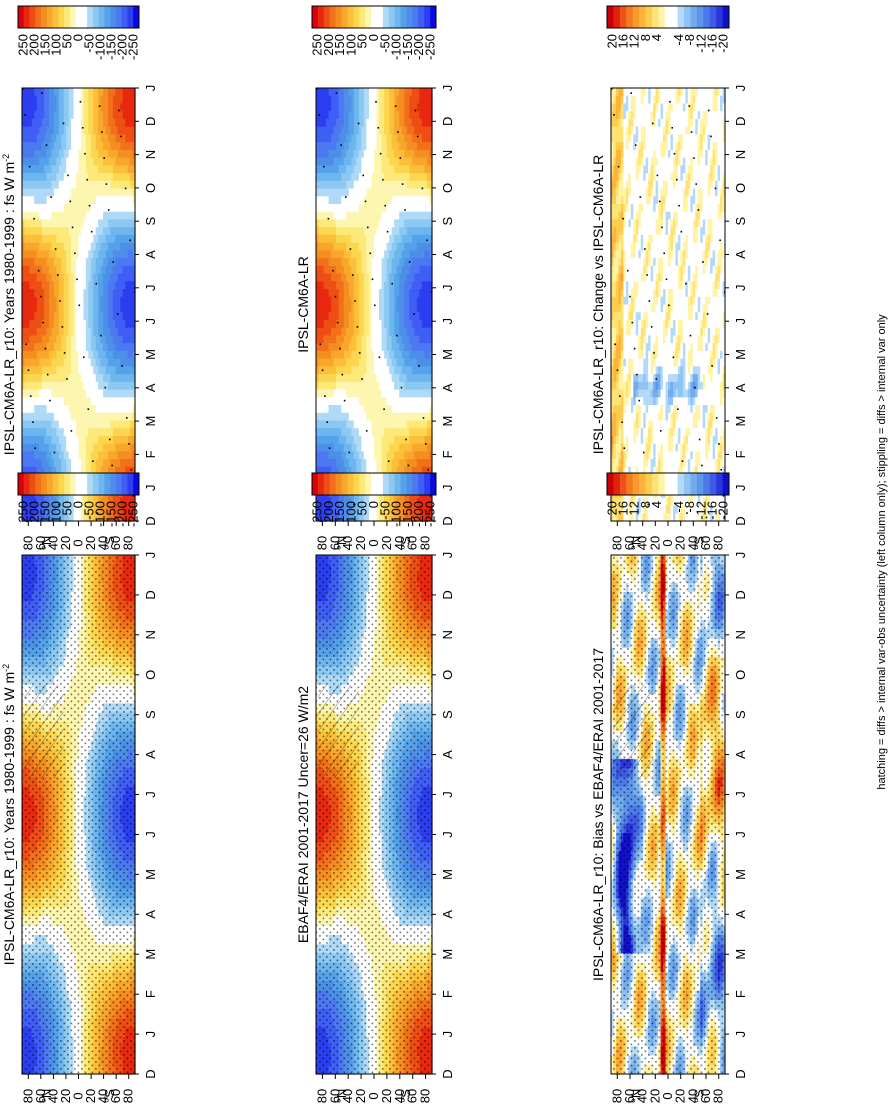 This screenshot has height=1105, width=894. Describe the element at coordinates (124, 17) in the screenshot. I see `colorbar-swatch` at that location.